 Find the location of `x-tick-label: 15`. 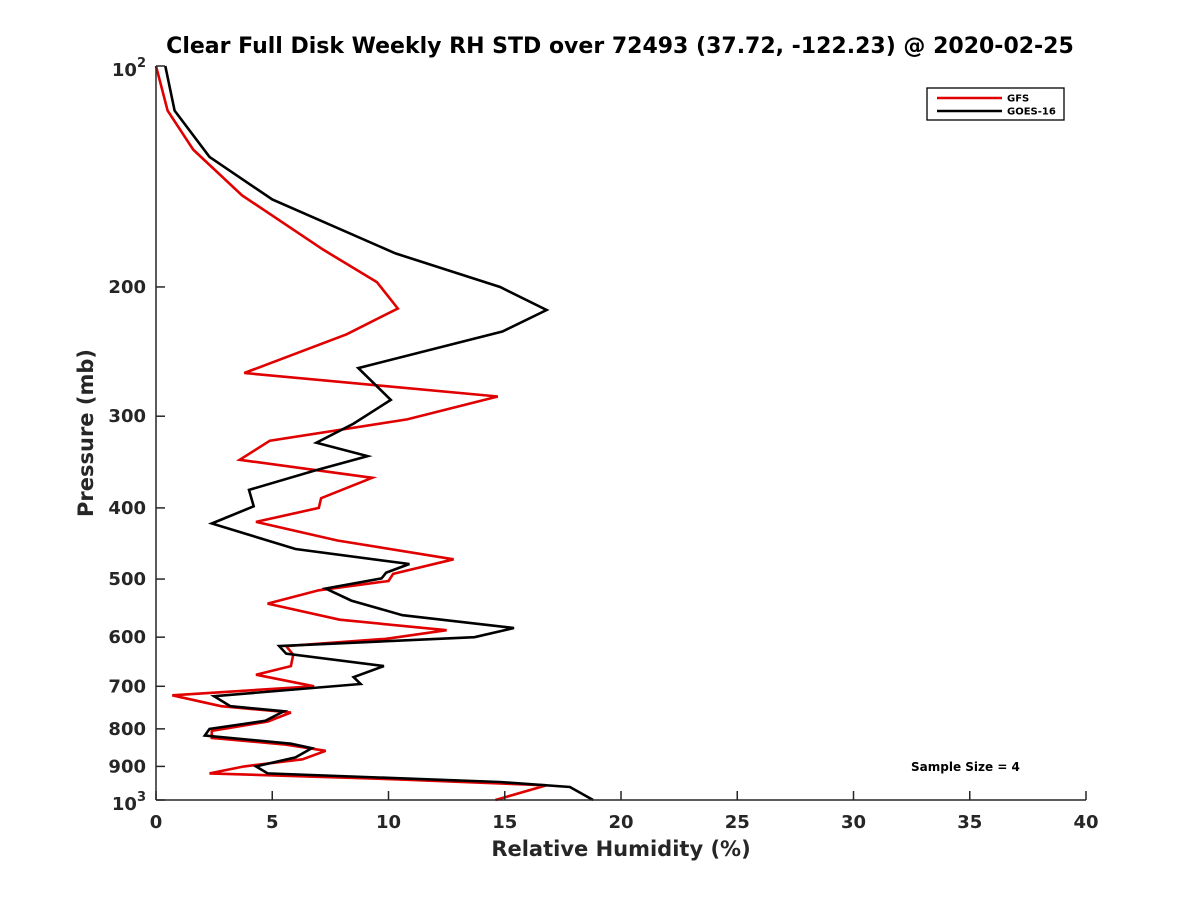

x-tick-label: 15 is located at coordinates (504, 822).